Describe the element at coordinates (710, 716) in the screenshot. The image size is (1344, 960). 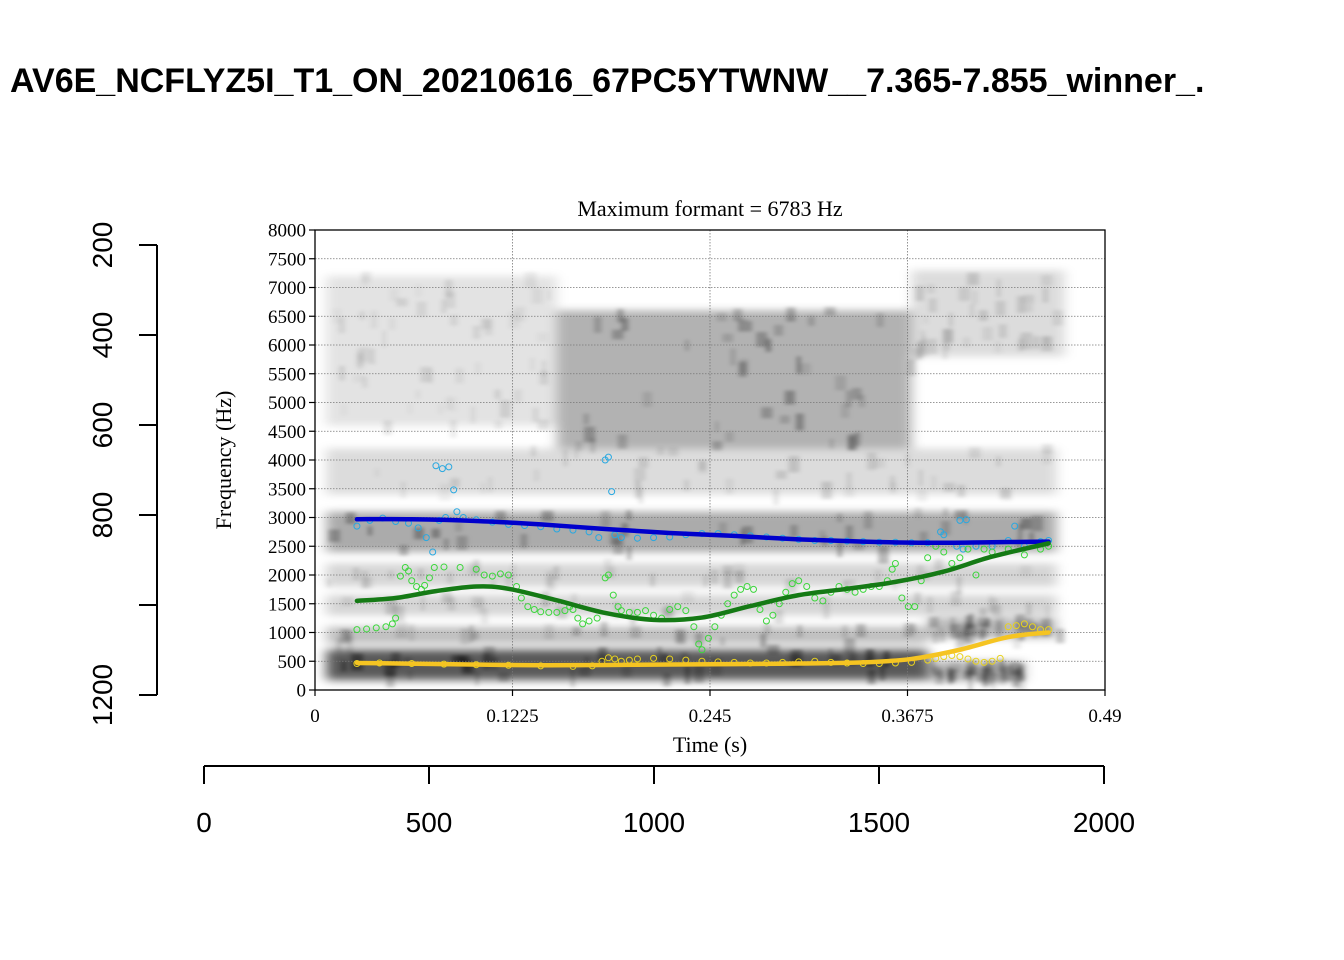
I see `x-tick-label: 0.245` at that location.